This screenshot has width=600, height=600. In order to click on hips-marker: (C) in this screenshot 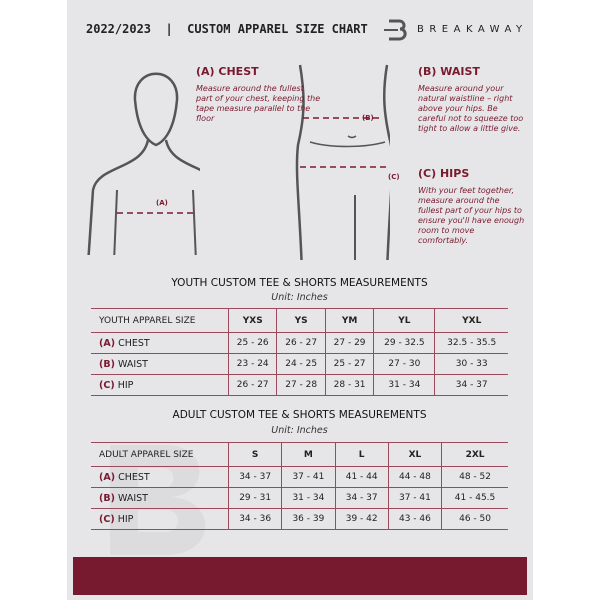, I will do `click(394, 177)`.